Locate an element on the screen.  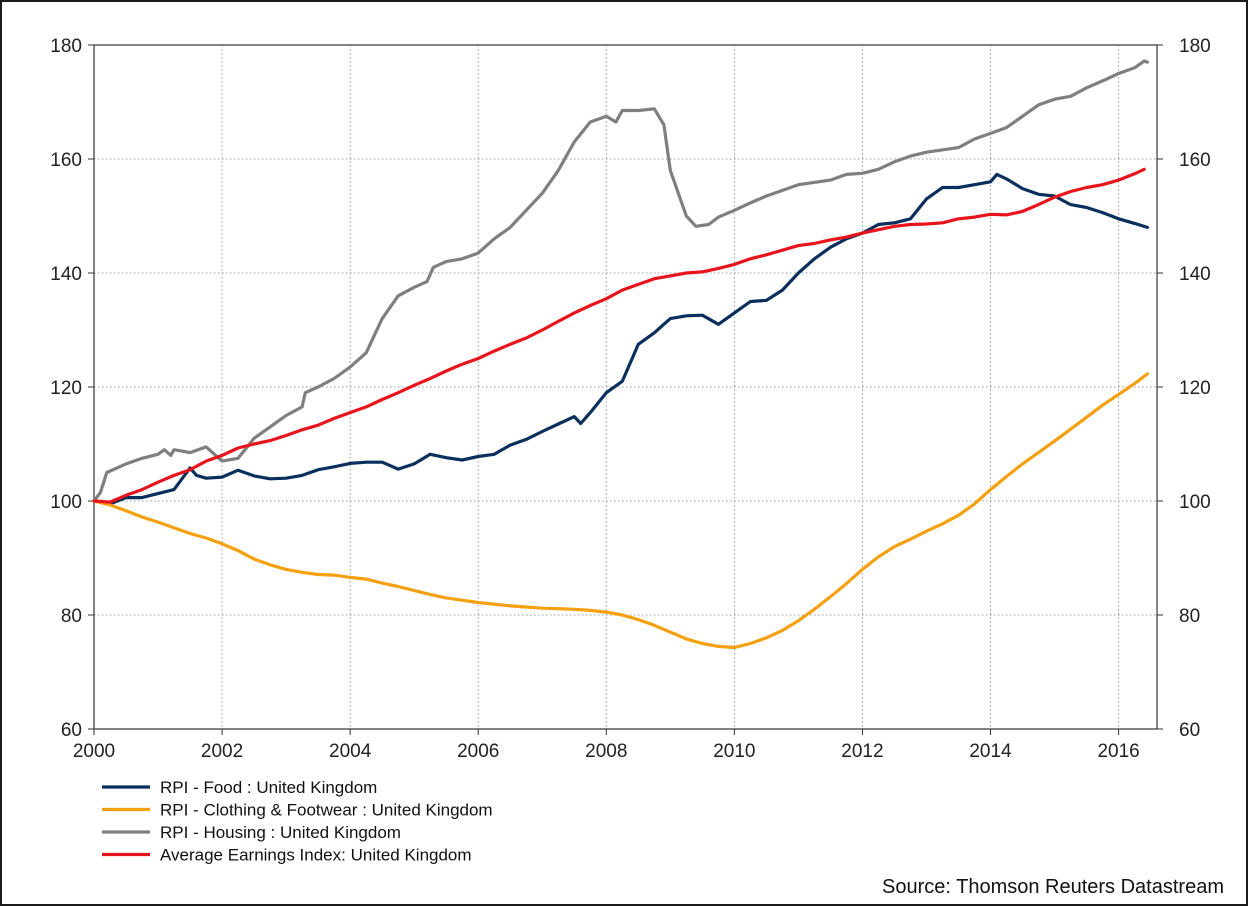
y-tick-label-left: 140 is located at coordinates (66, 274).